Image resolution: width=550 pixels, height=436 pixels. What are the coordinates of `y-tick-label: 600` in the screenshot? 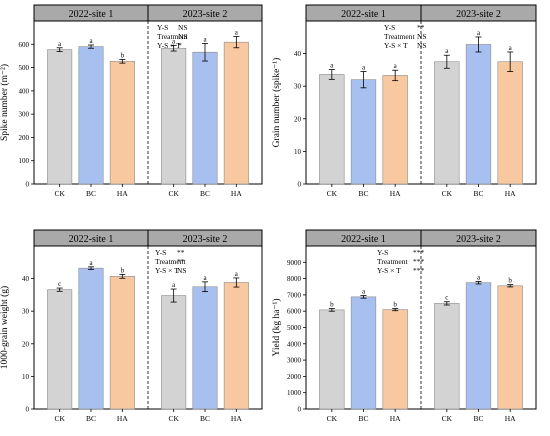 It's located at (24, 45).